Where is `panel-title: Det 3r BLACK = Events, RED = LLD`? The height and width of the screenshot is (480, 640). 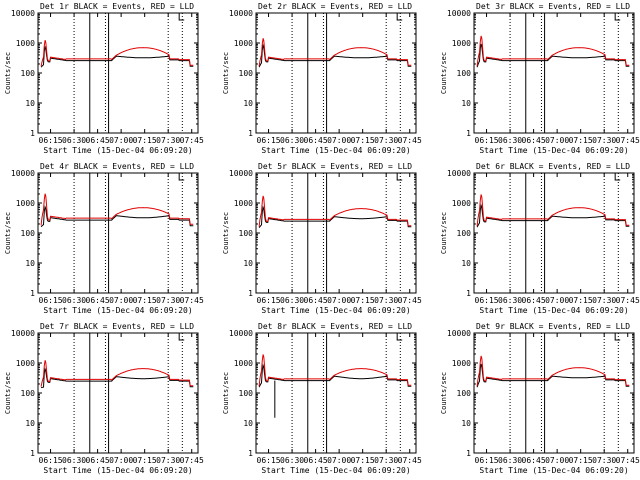 panel-title: Det 3r BLACK = Events, RED = LLD is located at coordinates (553, 6).